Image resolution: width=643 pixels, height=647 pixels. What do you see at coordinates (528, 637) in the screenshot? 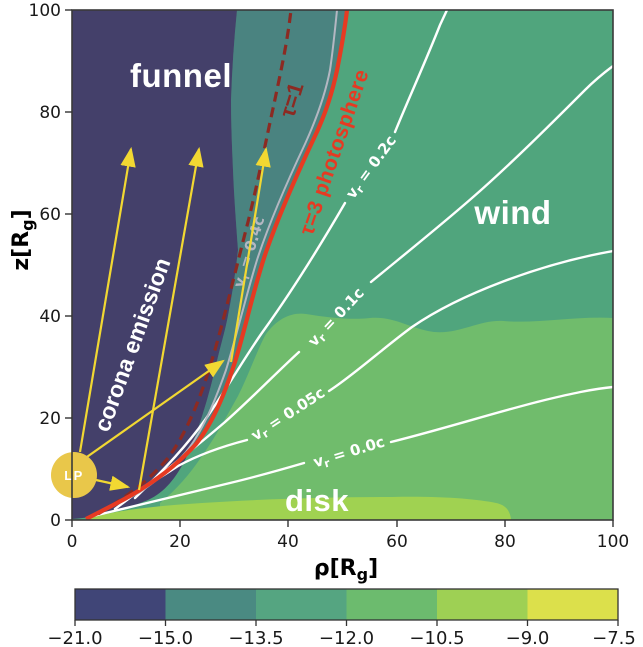
I see `cb-tick-6: −9.0` at bounding box center [528, 637].